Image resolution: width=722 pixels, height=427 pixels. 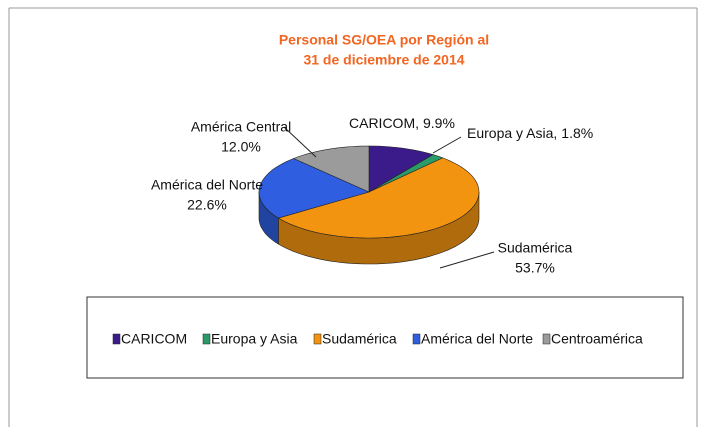 I want to click on legend-label: América del Norte, so click(x=477, y=339).